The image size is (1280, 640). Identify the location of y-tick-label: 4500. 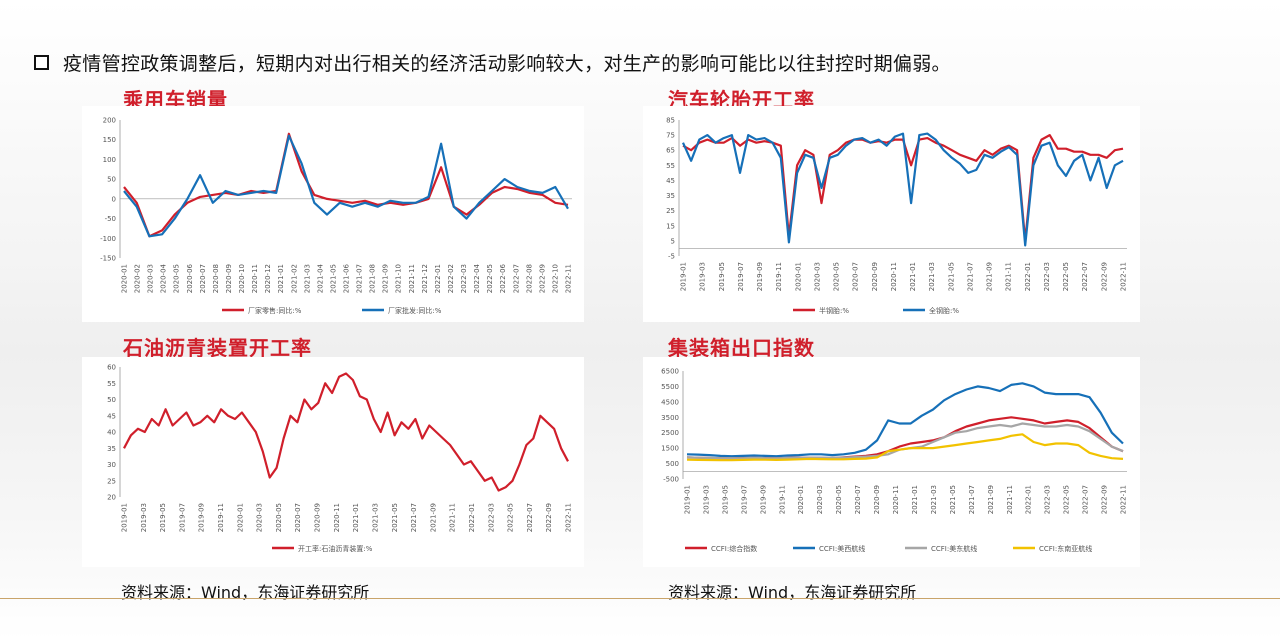
(670, 402).